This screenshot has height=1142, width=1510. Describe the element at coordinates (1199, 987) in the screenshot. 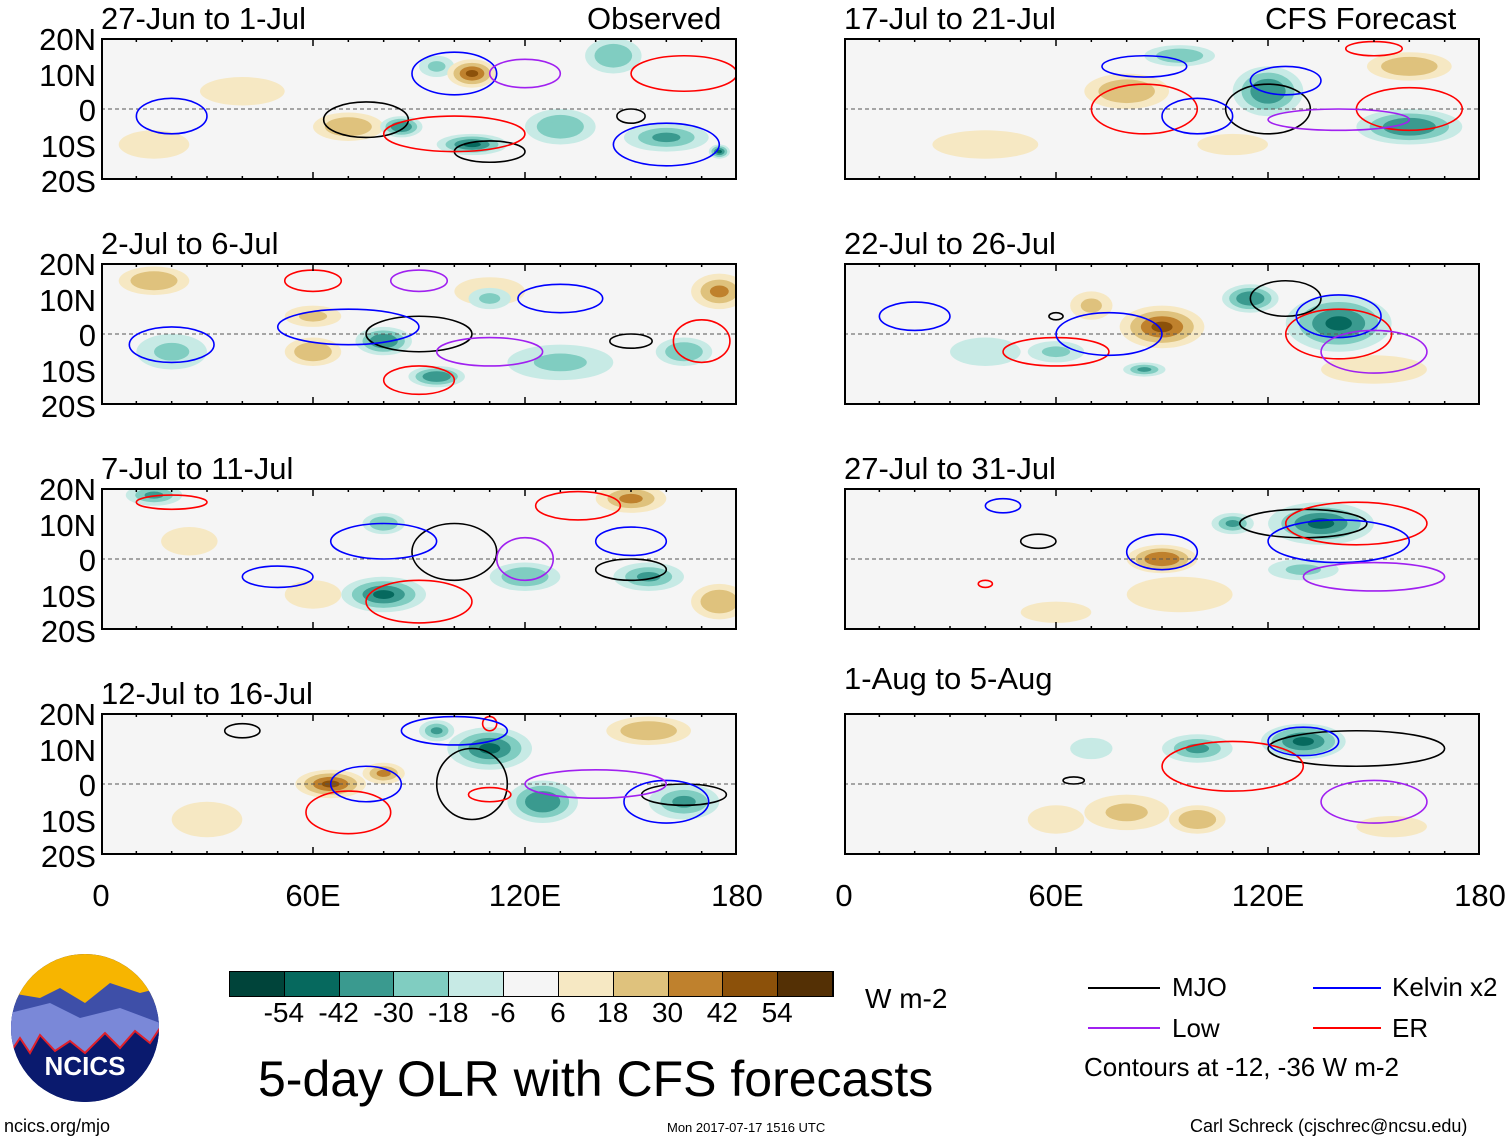

I see `legend-mjo: MJO` at that location.